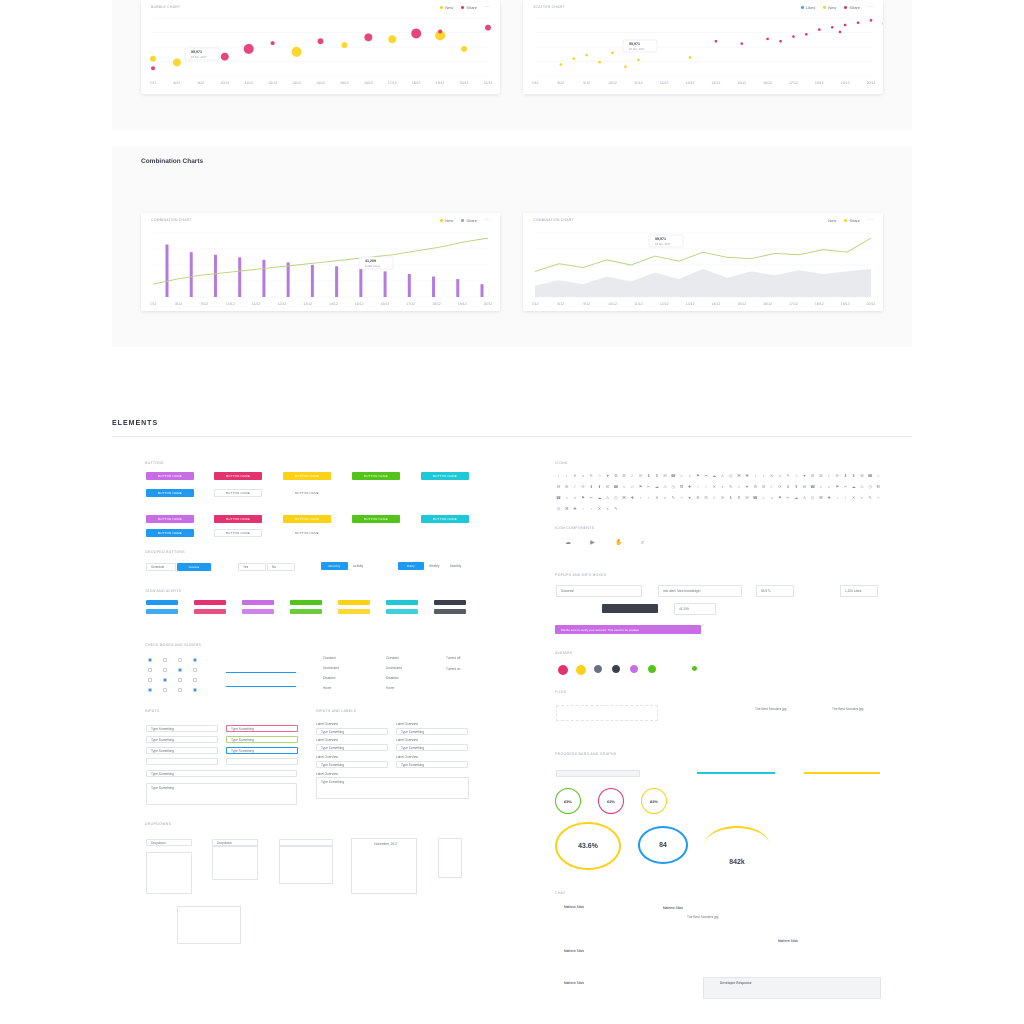 This screenshot has height=1024, width=1024. What do you see at coordinates (161, 567) in the screenshot?
I see `grouped-schedule: Schedule` at bounding box center [161, 567].